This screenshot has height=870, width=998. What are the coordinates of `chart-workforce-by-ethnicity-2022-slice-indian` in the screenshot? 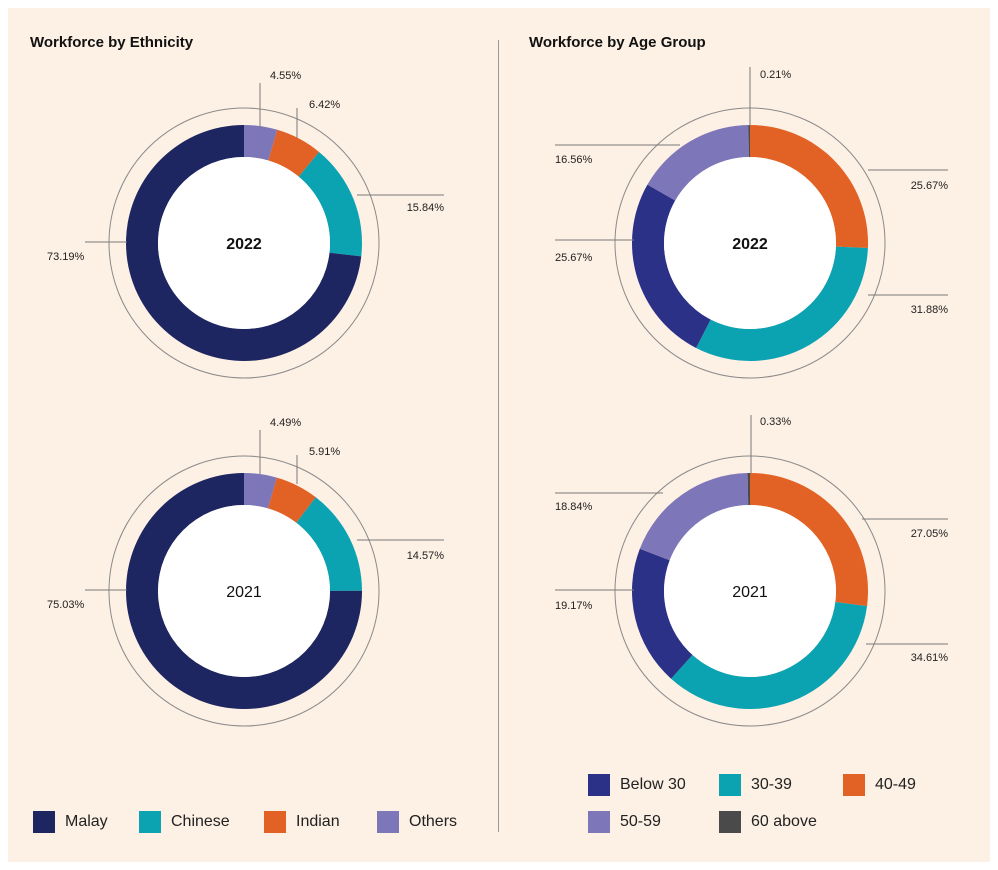 It's located at (294, 153).